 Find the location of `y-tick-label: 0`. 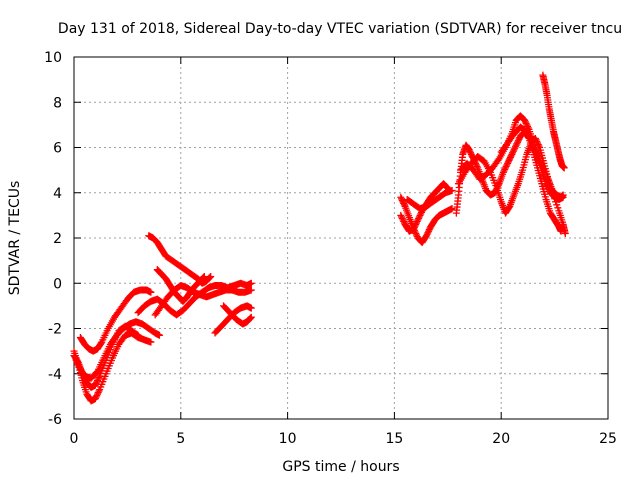

y-tick-label: 0 is located at coordinates (57, 284).